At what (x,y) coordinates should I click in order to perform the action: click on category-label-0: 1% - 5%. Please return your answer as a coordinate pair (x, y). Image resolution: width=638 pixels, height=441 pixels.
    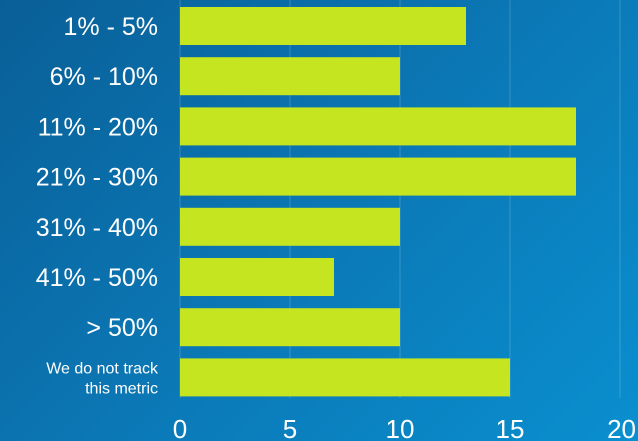
    Looking at the image, I should click on (111, 27).